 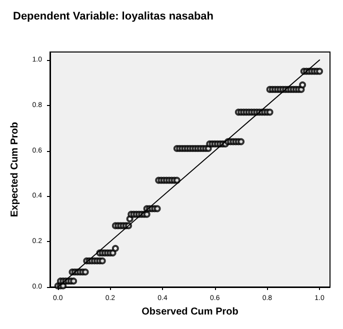 What do you see at coordinates (190, 312) in the screenshot?
I see `x-axis-title: Observed Cum Prob` at bounding box center [190, 312].